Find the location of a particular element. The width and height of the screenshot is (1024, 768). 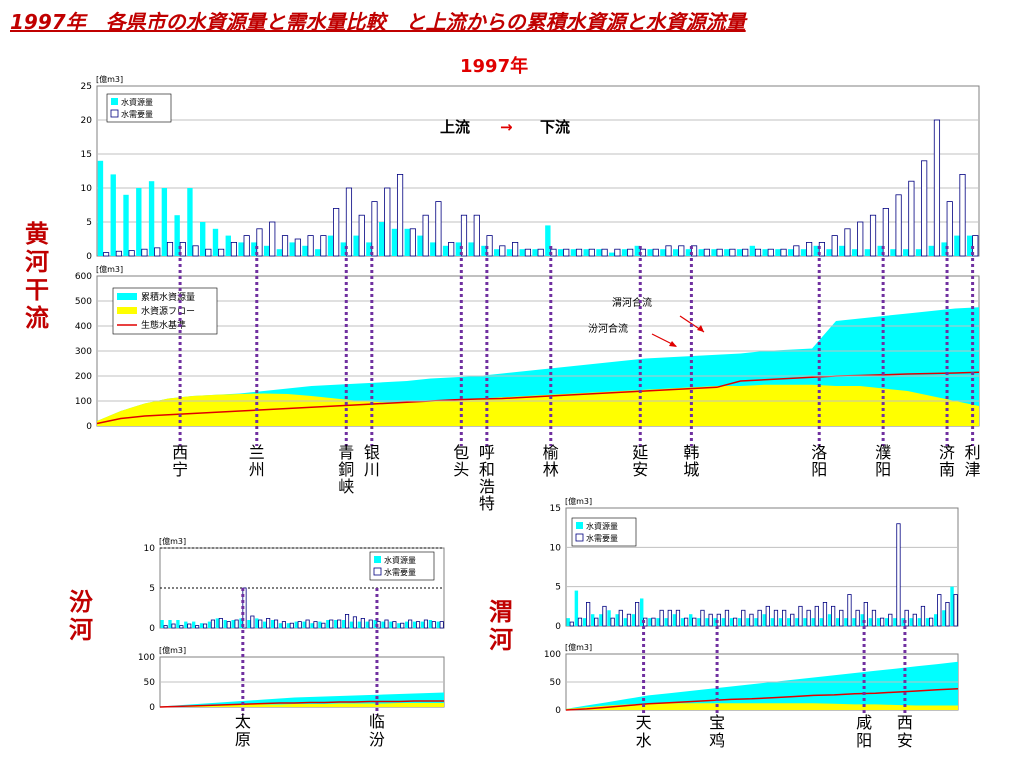

annotation-fen-join: 汾河合流 is located at coordinates (608, 328).